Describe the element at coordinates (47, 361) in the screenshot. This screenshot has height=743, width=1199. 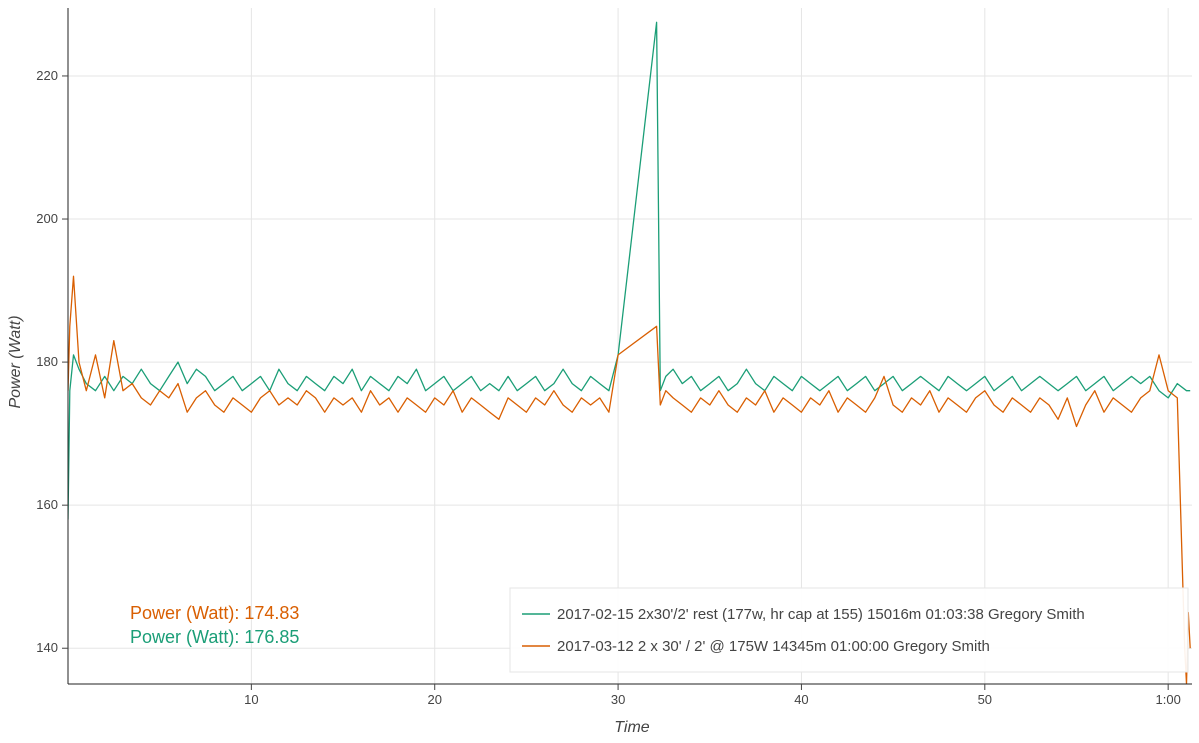
I see `y-tick-label: 180` at that location.